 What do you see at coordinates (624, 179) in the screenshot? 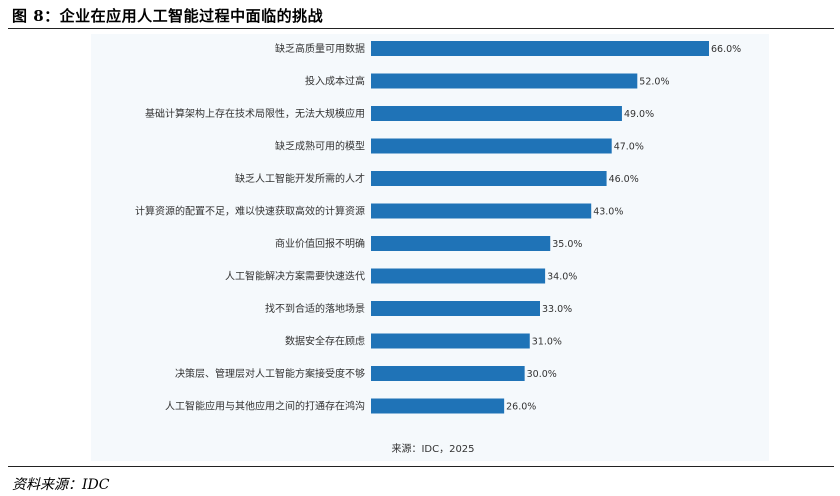
I see `value-label: 46.0%` at bounding box center [624, 179].